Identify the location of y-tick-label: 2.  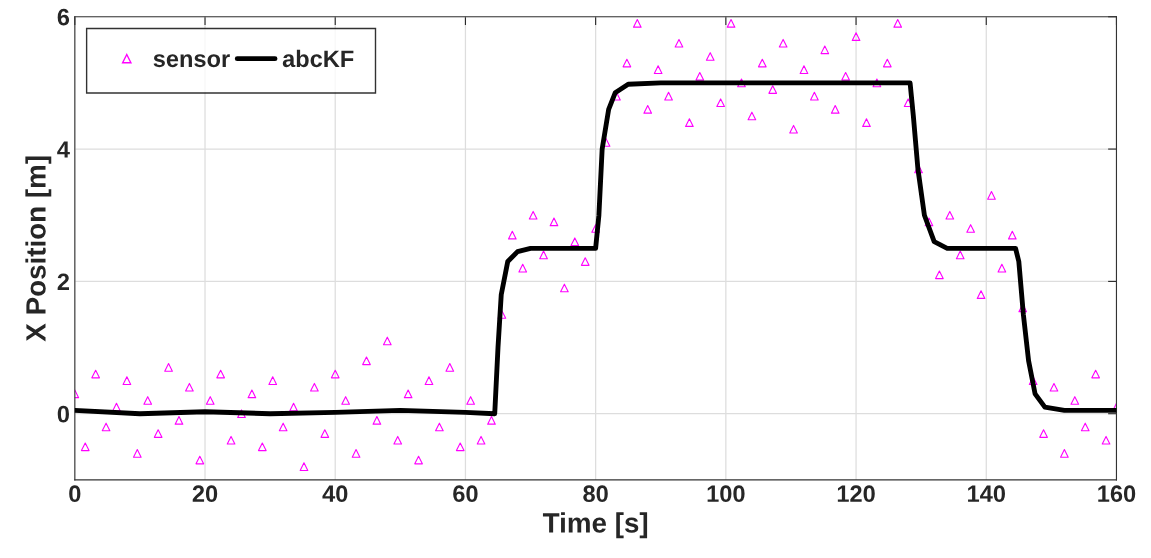
(63, 281).